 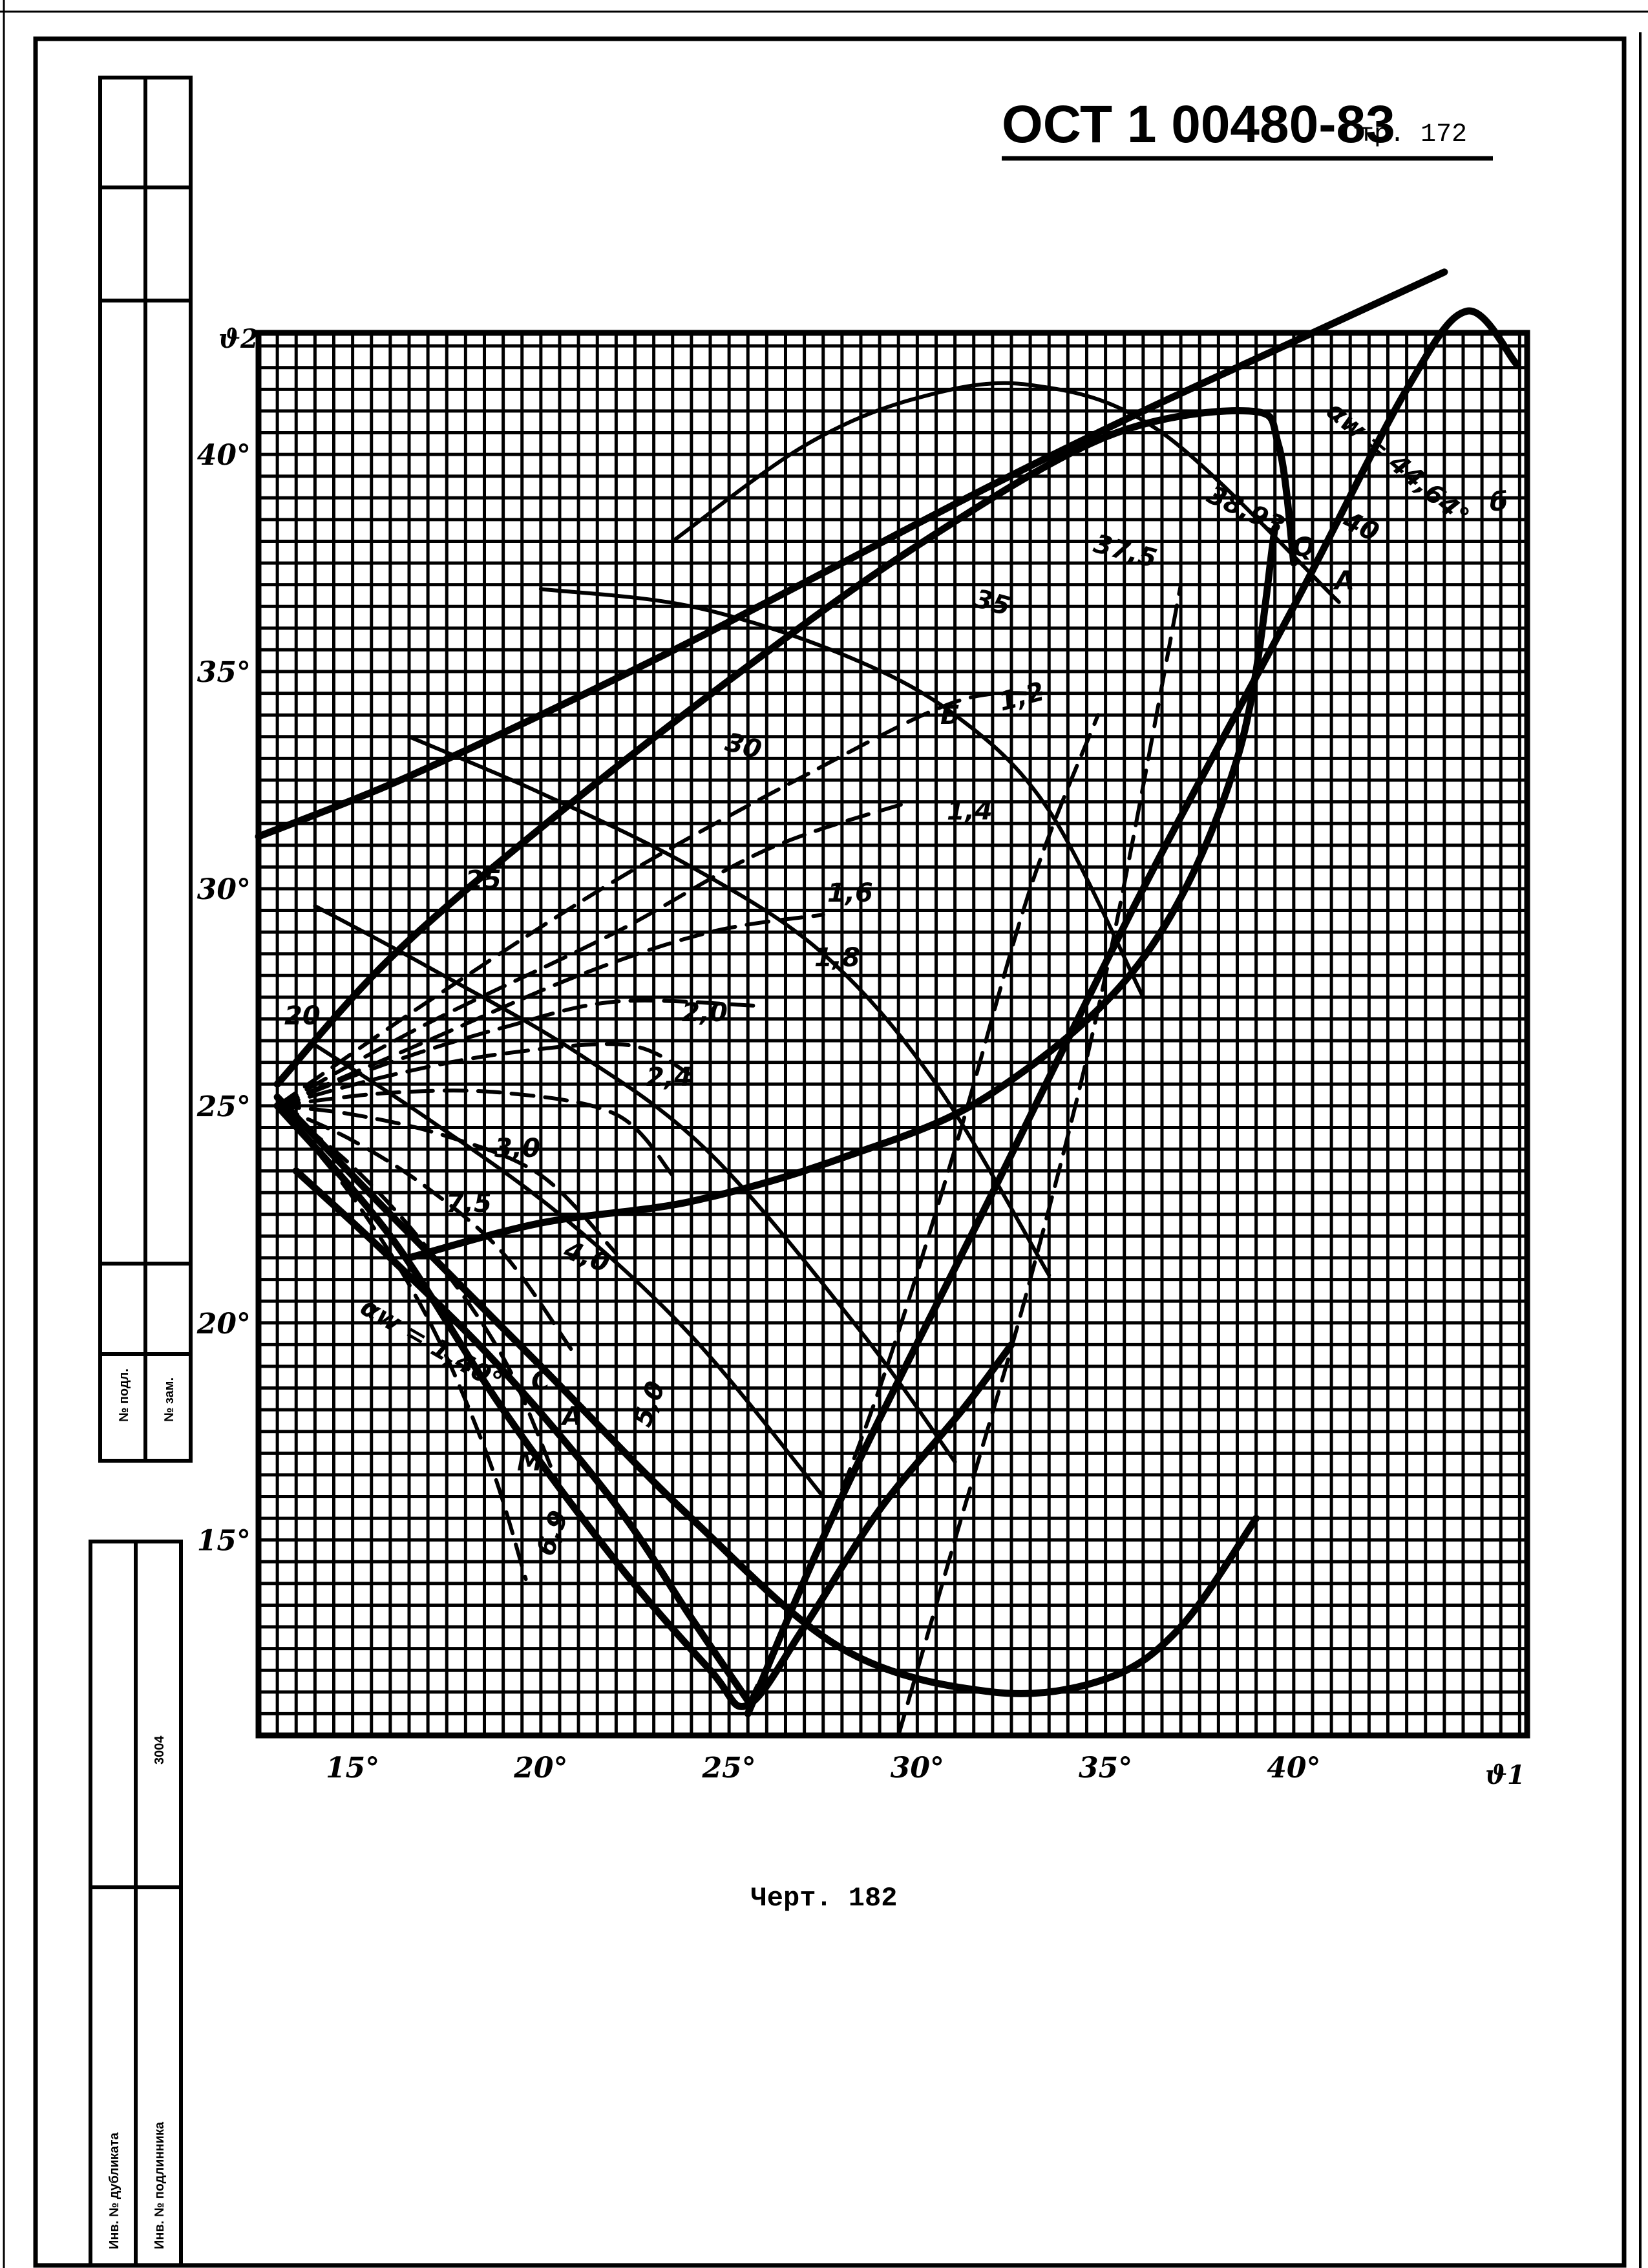 I want to click on x-tick-label: 30°, so click(x=917, y=1768).